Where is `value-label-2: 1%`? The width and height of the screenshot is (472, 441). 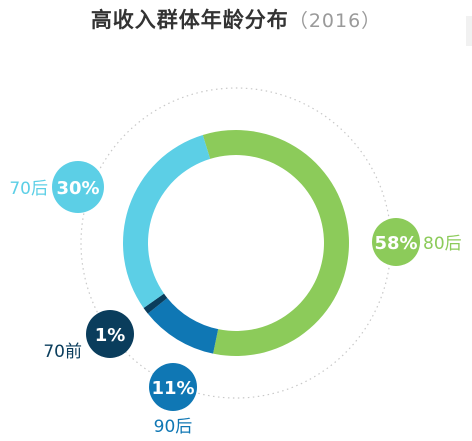 value-label-2: 1% is located at coordinates (110, 335).